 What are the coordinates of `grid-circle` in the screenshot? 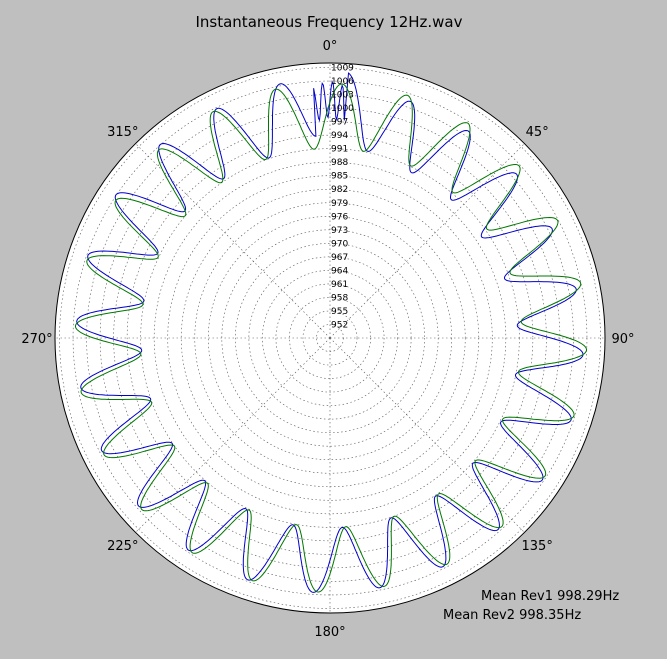 It's located at (330, 338).